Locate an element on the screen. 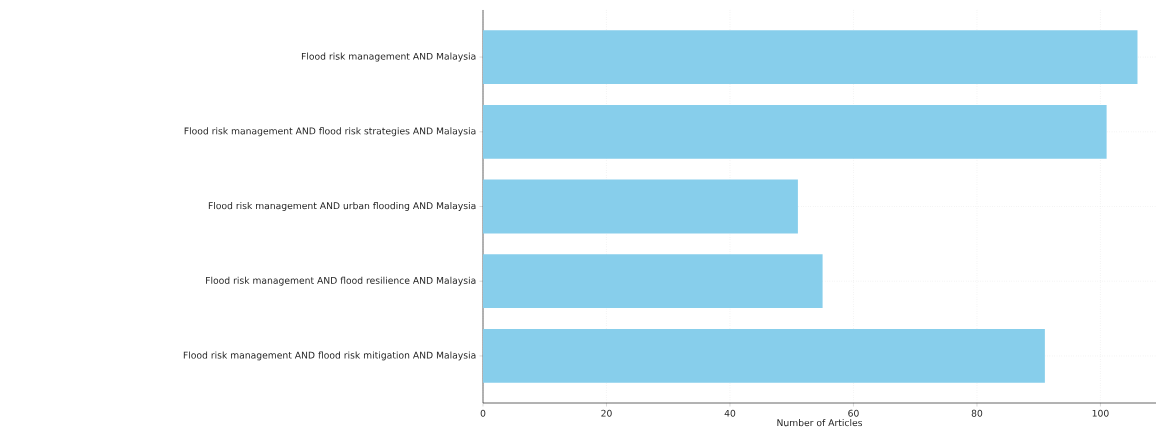 The image size is (1157, 441). x-tick-label: 40 is located at coordinates (730, 413).